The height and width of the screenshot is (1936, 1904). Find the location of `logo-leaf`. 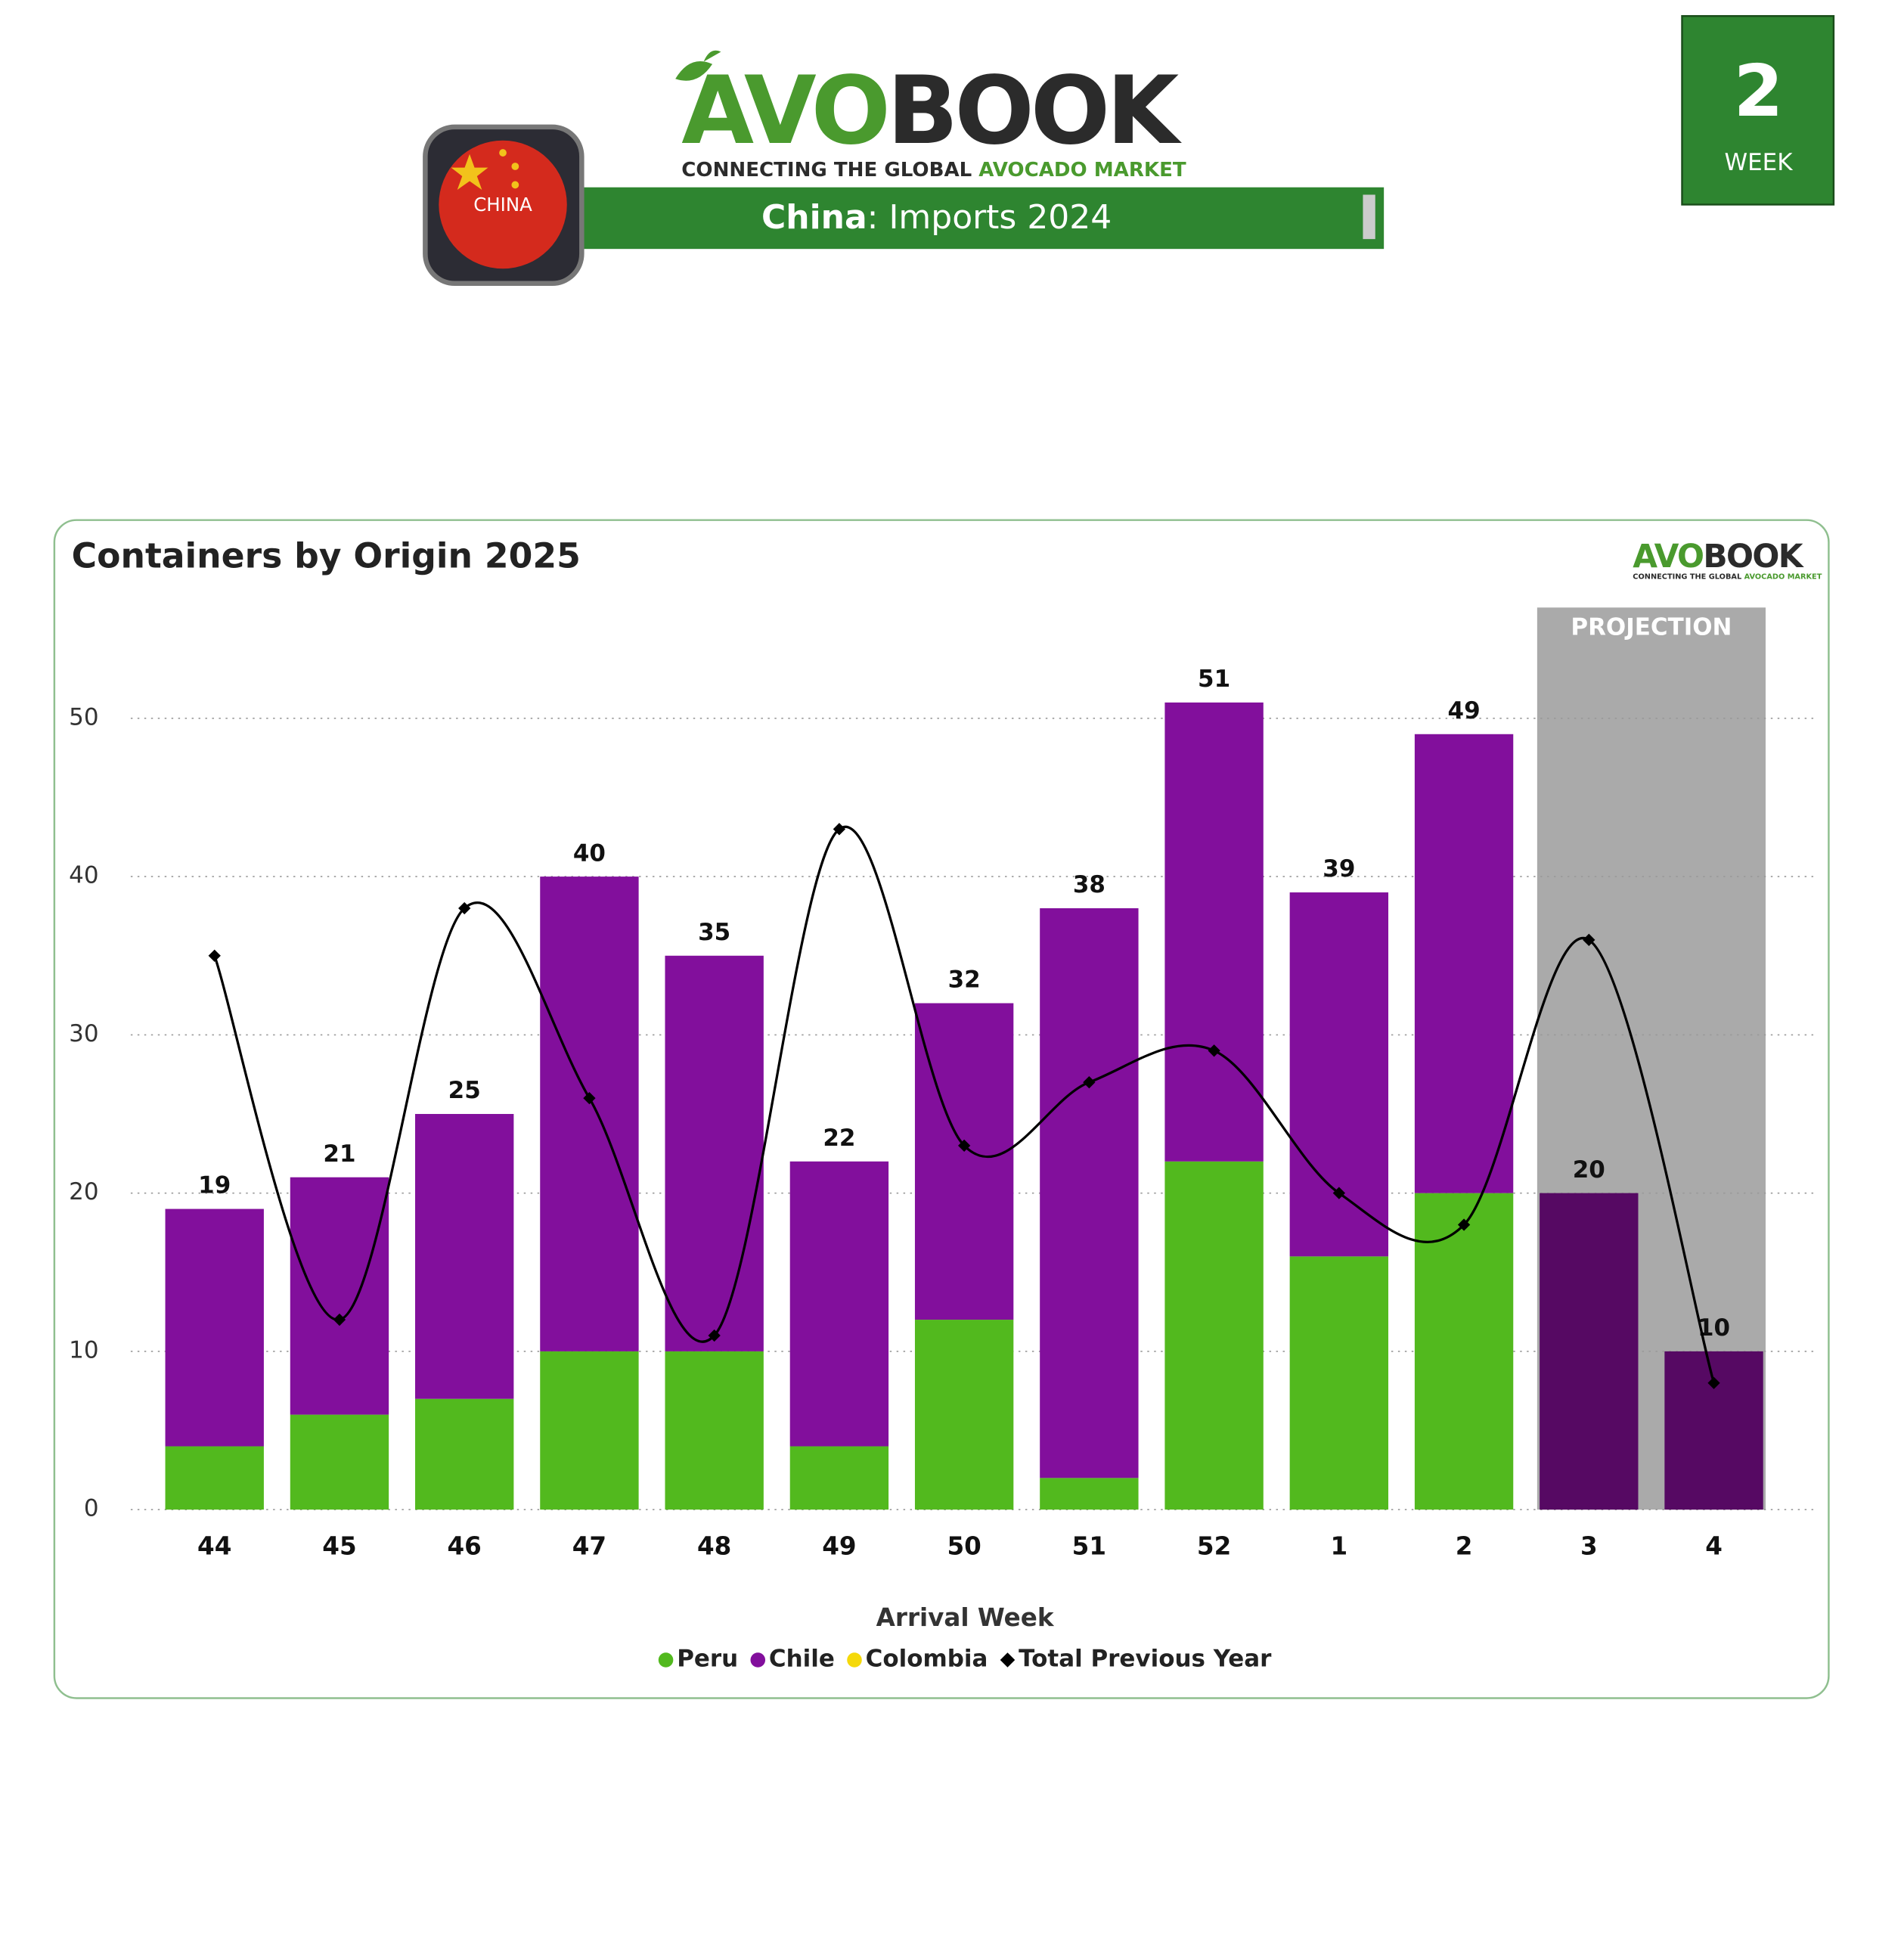

logo-leaf is located at coordinates (698, 65).